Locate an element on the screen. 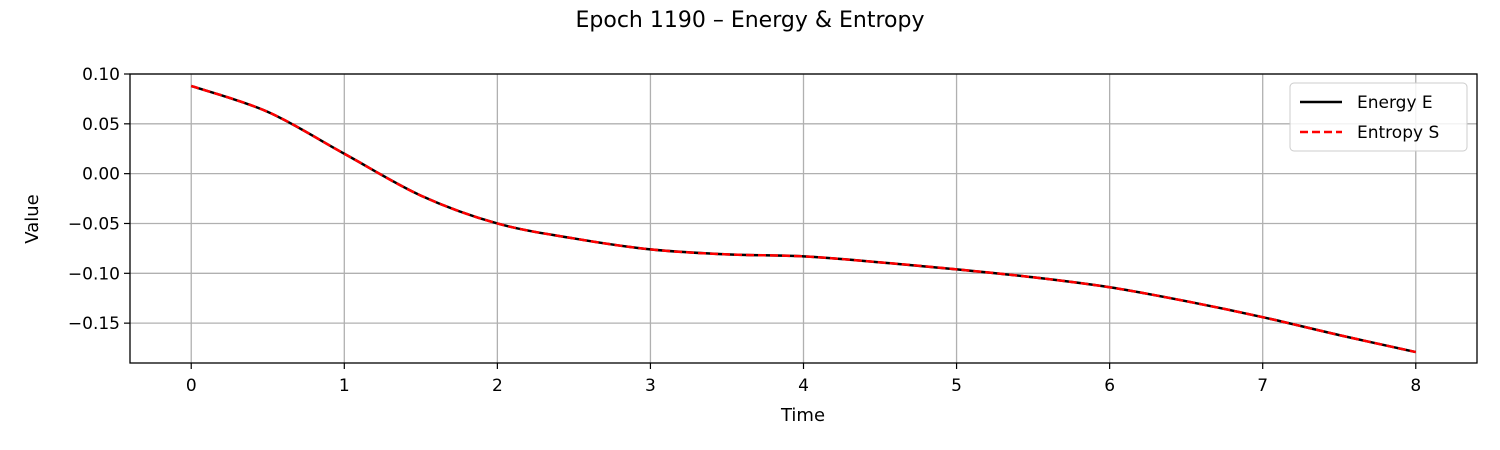 The image size is (1500, 450). y-tick-label: 0.10 is located at coordinates (101, 75).